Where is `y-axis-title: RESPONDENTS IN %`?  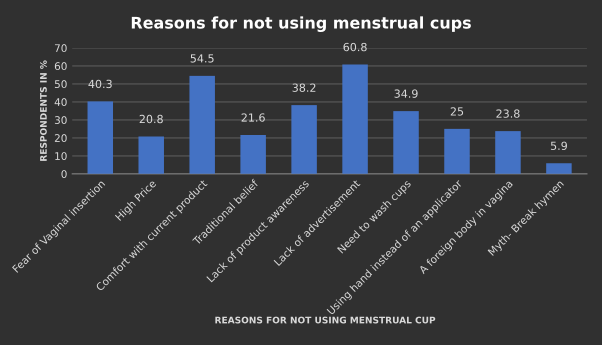 y-axis-title: RESPONDENTS IN % is located at coordinates (43, 110).